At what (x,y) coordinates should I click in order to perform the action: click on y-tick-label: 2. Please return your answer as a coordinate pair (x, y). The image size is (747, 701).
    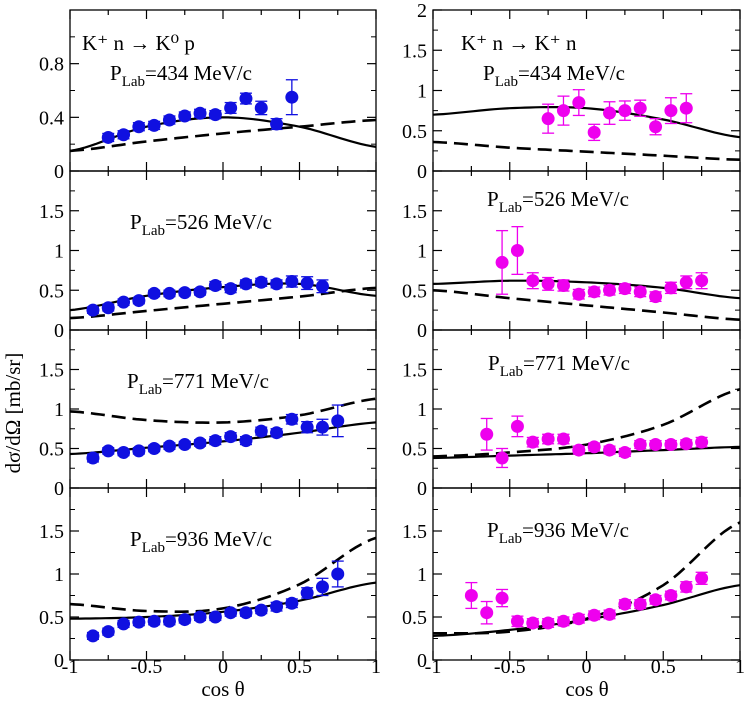
    Looking at the image, I should click on (422, 11).